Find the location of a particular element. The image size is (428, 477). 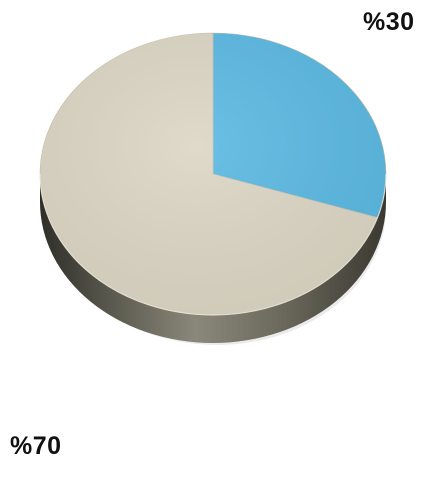

slice-label-30: %30 is located at coordinates (389, 22).